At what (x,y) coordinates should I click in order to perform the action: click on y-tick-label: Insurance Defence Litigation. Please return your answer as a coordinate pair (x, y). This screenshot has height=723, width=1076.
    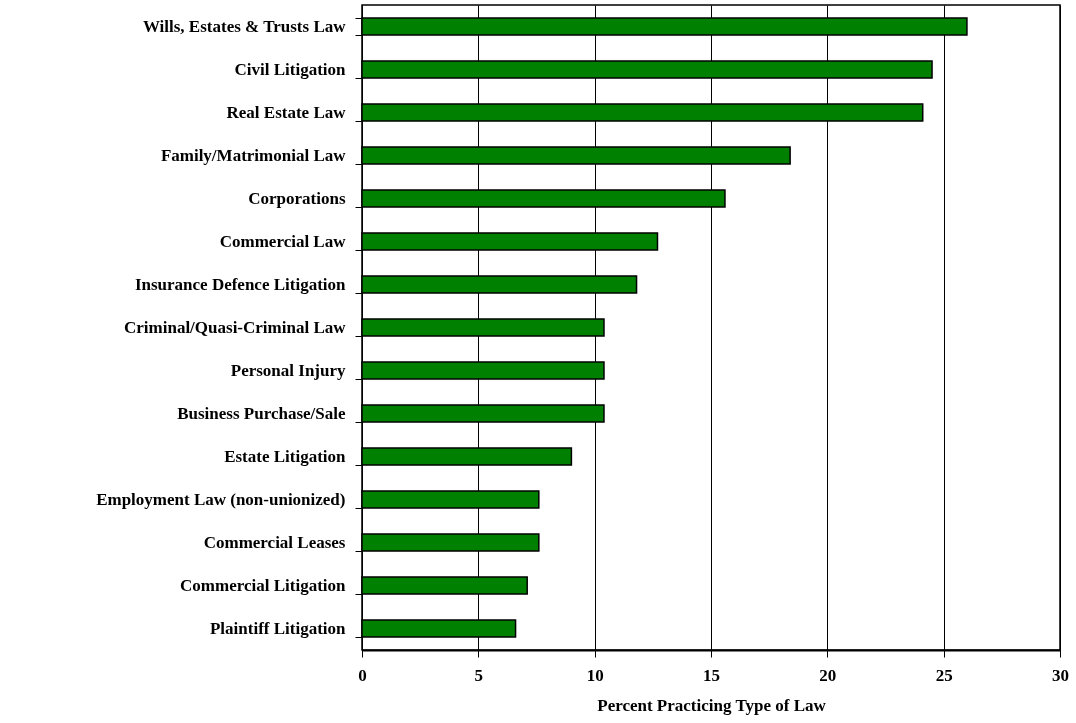
    Looking at the image, I should click on (240, 284).